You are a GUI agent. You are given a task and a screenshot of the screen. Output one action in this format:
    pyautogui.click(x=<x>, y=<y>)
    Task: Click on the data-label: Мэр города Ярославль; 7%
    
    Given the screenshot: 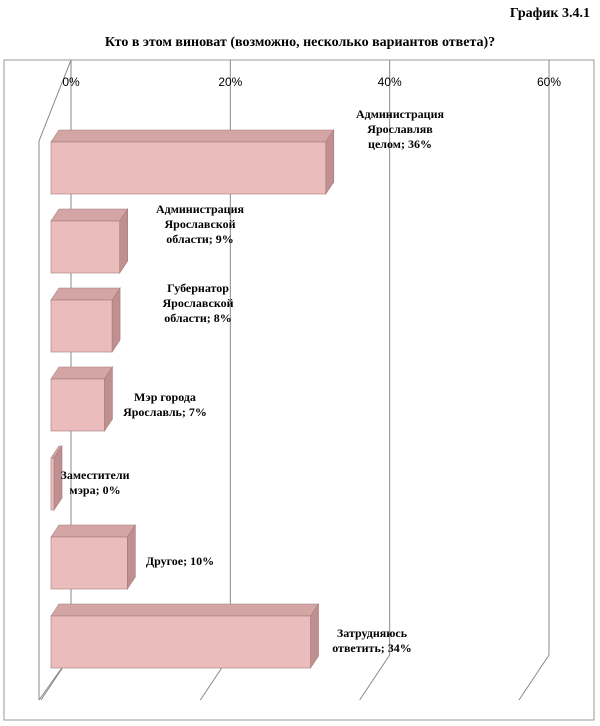 What is the action you would take?
    pyautogui.click(x=165, y=404)
    